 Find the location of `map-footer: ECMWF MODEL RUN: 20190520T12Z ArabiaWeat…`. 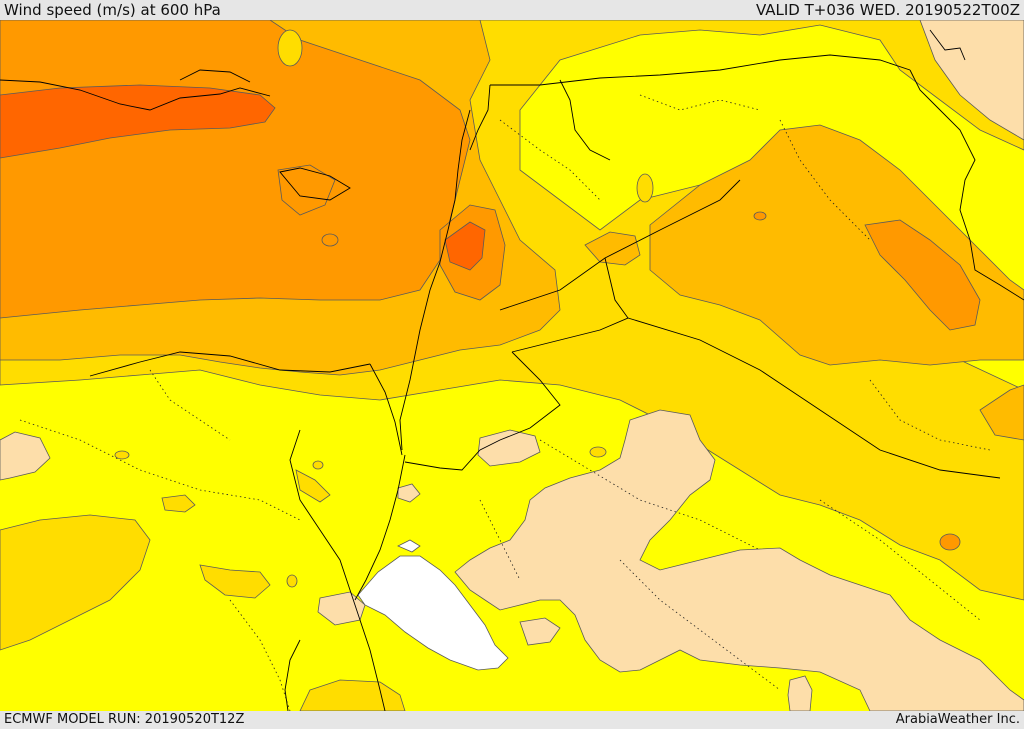

map-footer: ECMWF MODEL RUN: 20190520T12Z ArabiaWeat… is located at coordinates (512, 720).